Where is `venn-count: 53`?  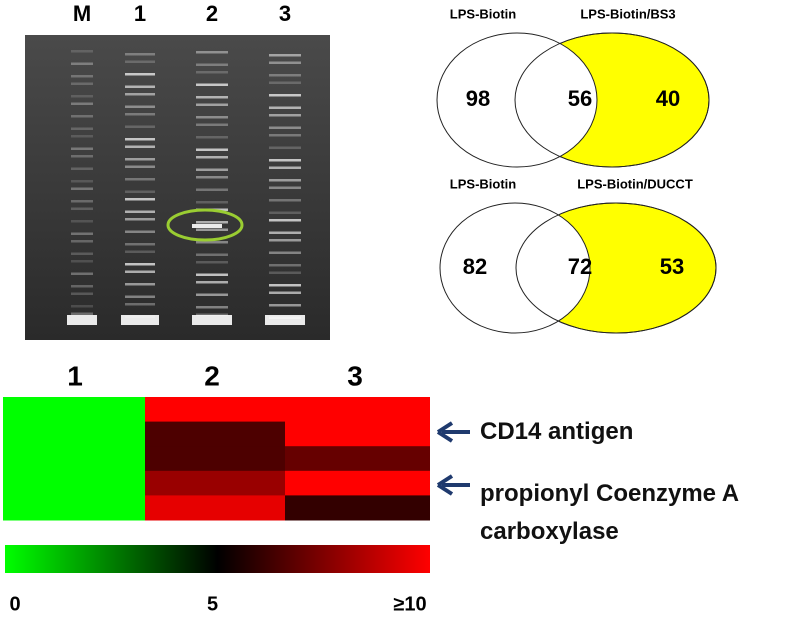
venn-count: 53 is located at coordinates (672, 266).